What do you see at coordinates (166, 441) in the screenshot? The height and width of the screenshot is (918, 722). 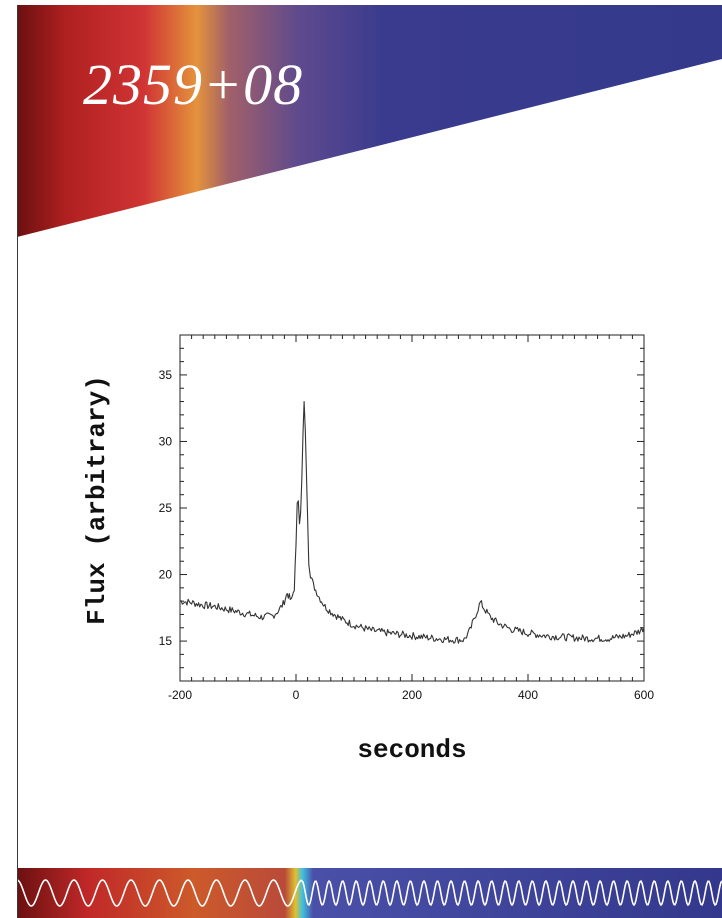 I see `y-tick-label: 30` at bounding box center [166, 441].